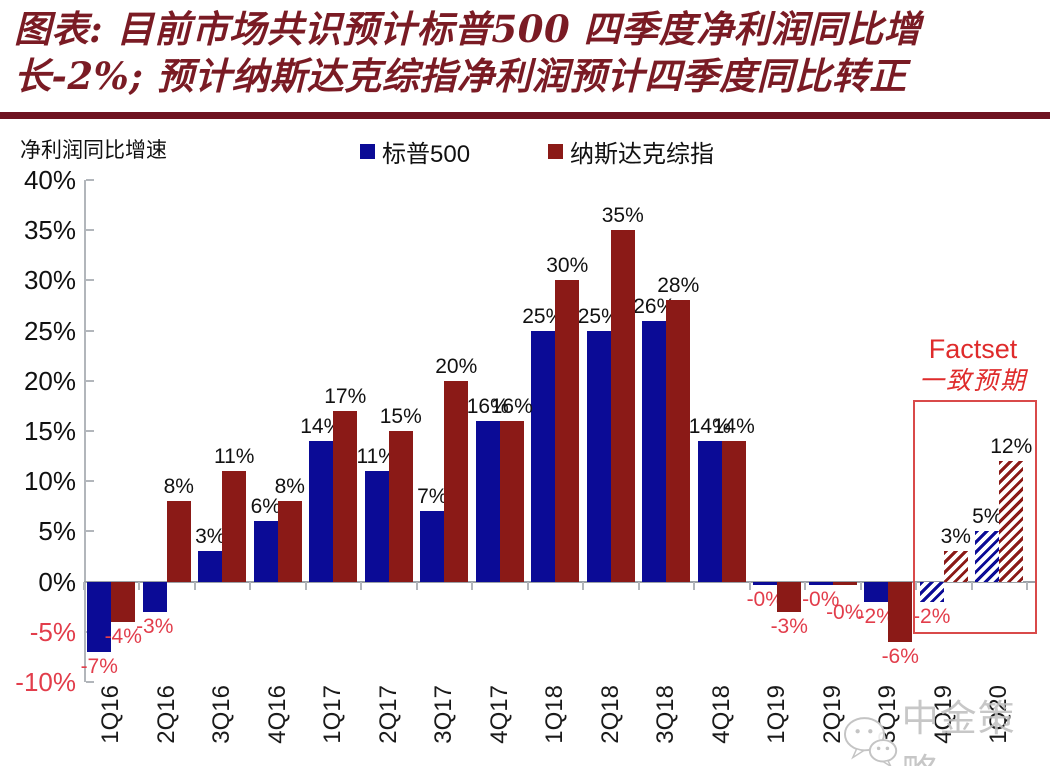  What do you see at coordinates (49, 431) in the screenshot?
I see `y-tick-label: 15%` at bounding box center [49, 431].